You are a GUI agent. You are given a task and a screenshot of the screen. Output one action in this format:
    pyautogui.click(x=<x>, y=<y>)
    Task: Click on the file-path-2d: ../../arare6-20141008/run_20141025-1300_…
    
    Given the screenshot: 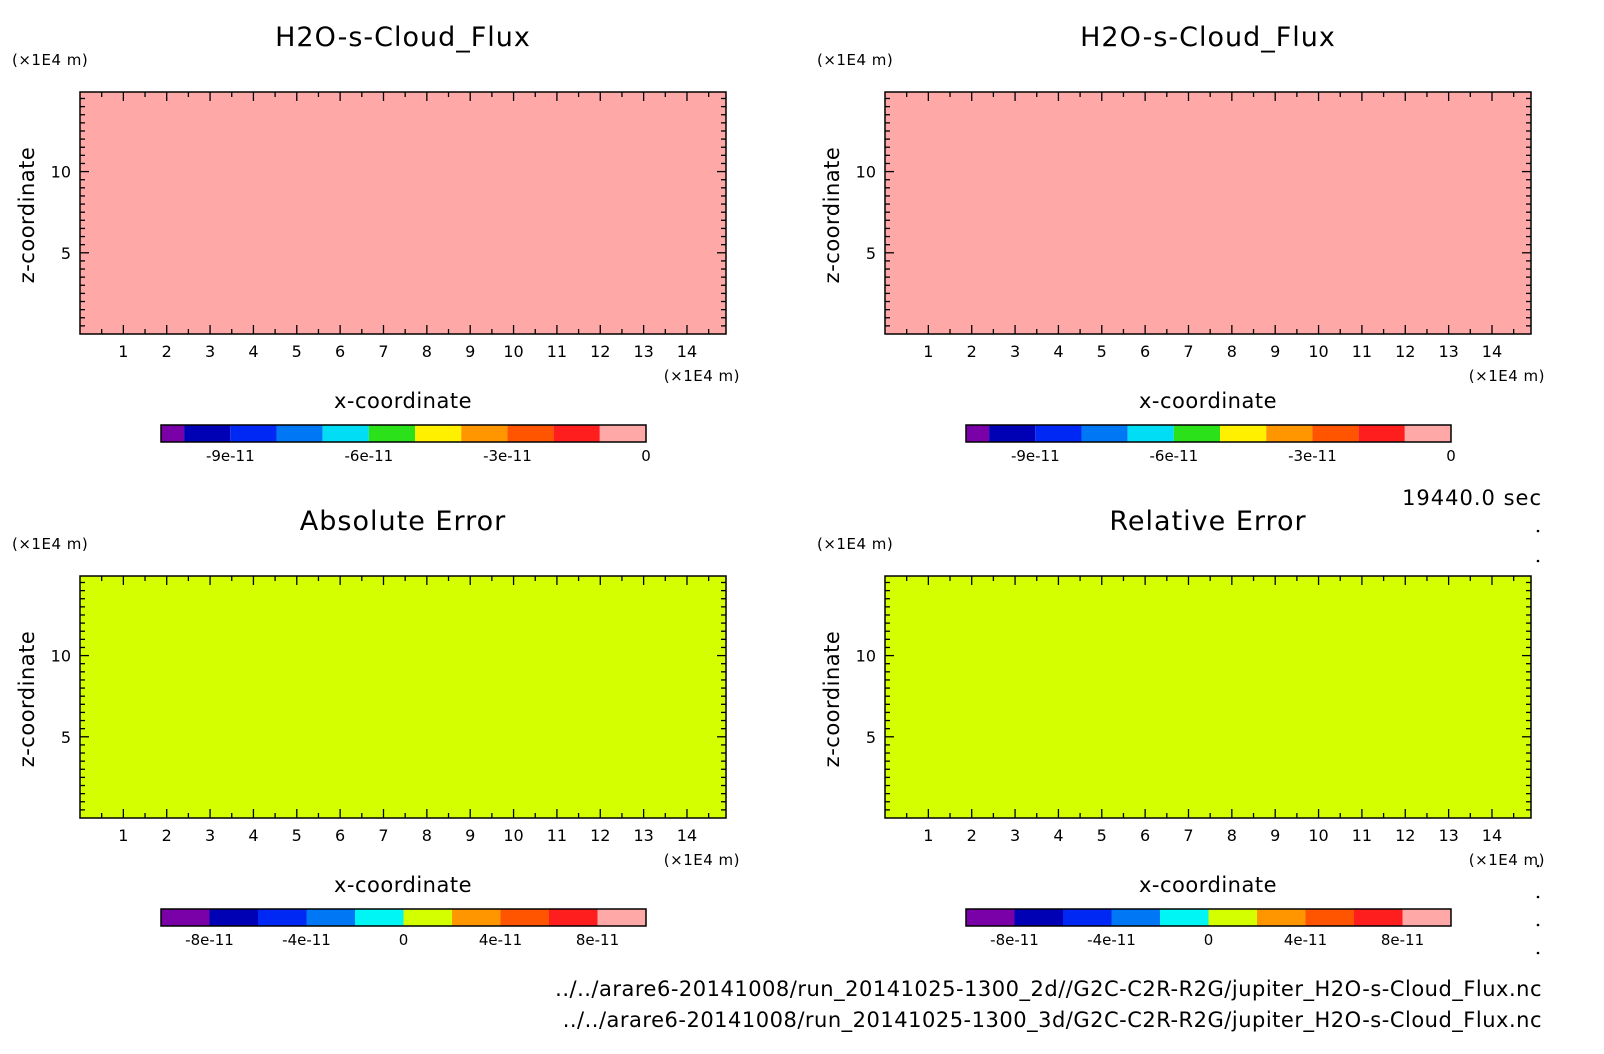 What is the action you would take?
    pyautogui.click(x=1048, y=989)
    